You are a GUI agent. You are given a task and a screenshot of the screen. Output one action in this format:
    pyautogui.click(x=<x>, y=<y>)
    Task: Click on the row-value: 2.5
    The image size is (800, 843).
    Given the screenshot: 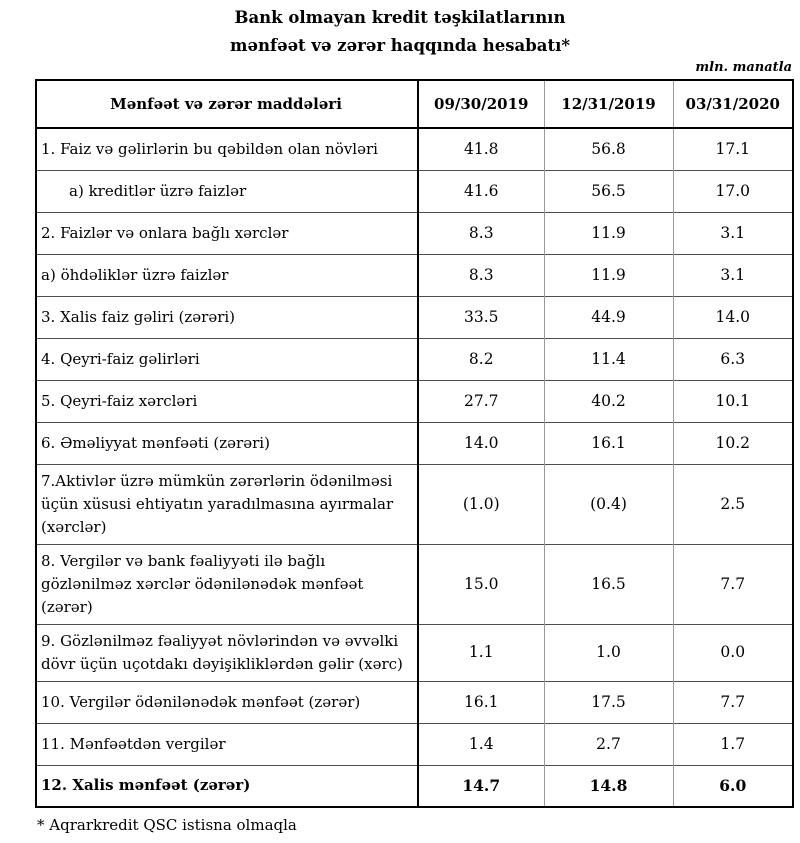 What is the action you would take?
    pyautogui.click(x=732, y=503)
    